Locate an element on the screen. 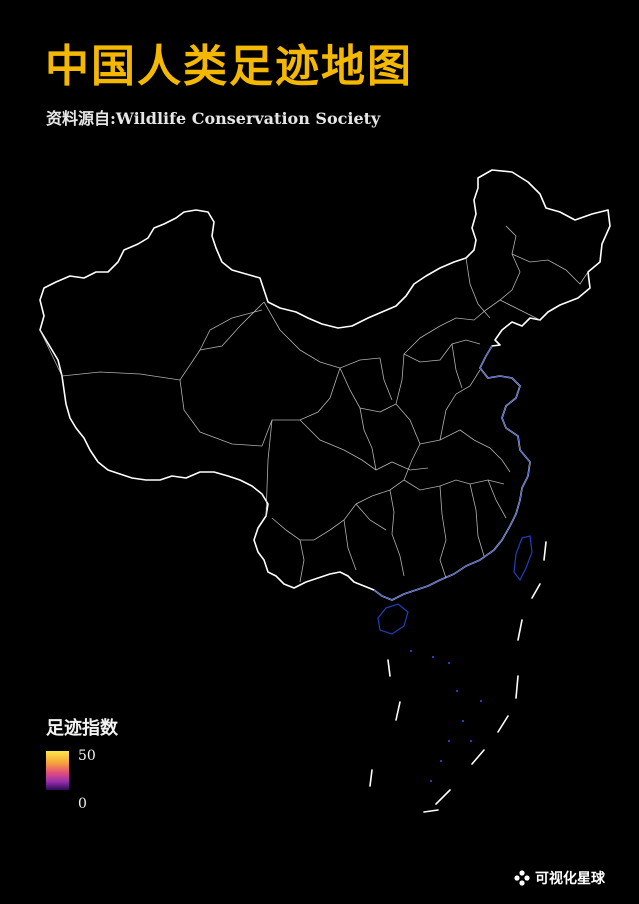 Image resolution: width=639 pixels, height=904 pixels. brand-name: 可视化星球 is located at coordinates (570, 879).